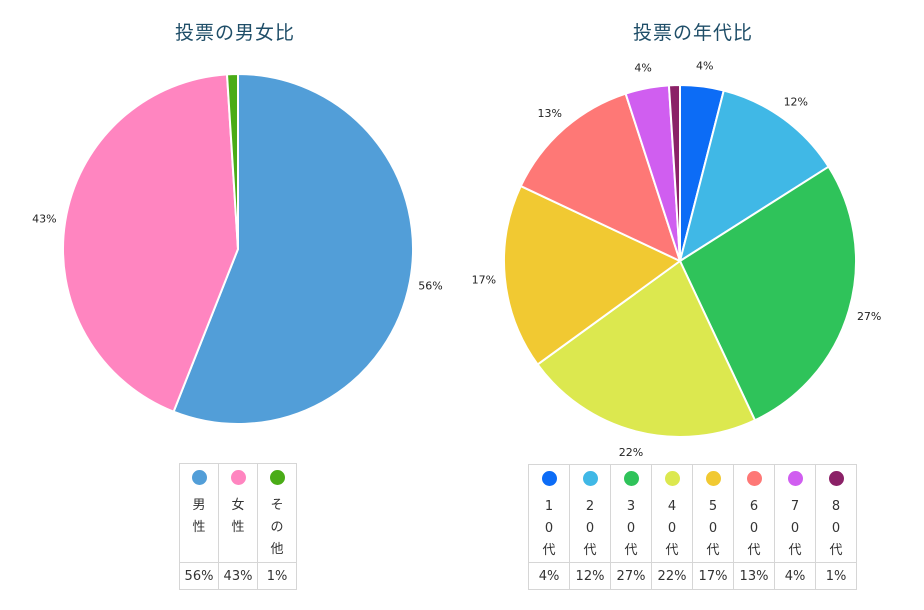 The image size is (924, 610). What do you see at coordinates (836, 576) in the screenshot?
I see `age-legend-value-7: 1%` at bounding box center [836, 576].